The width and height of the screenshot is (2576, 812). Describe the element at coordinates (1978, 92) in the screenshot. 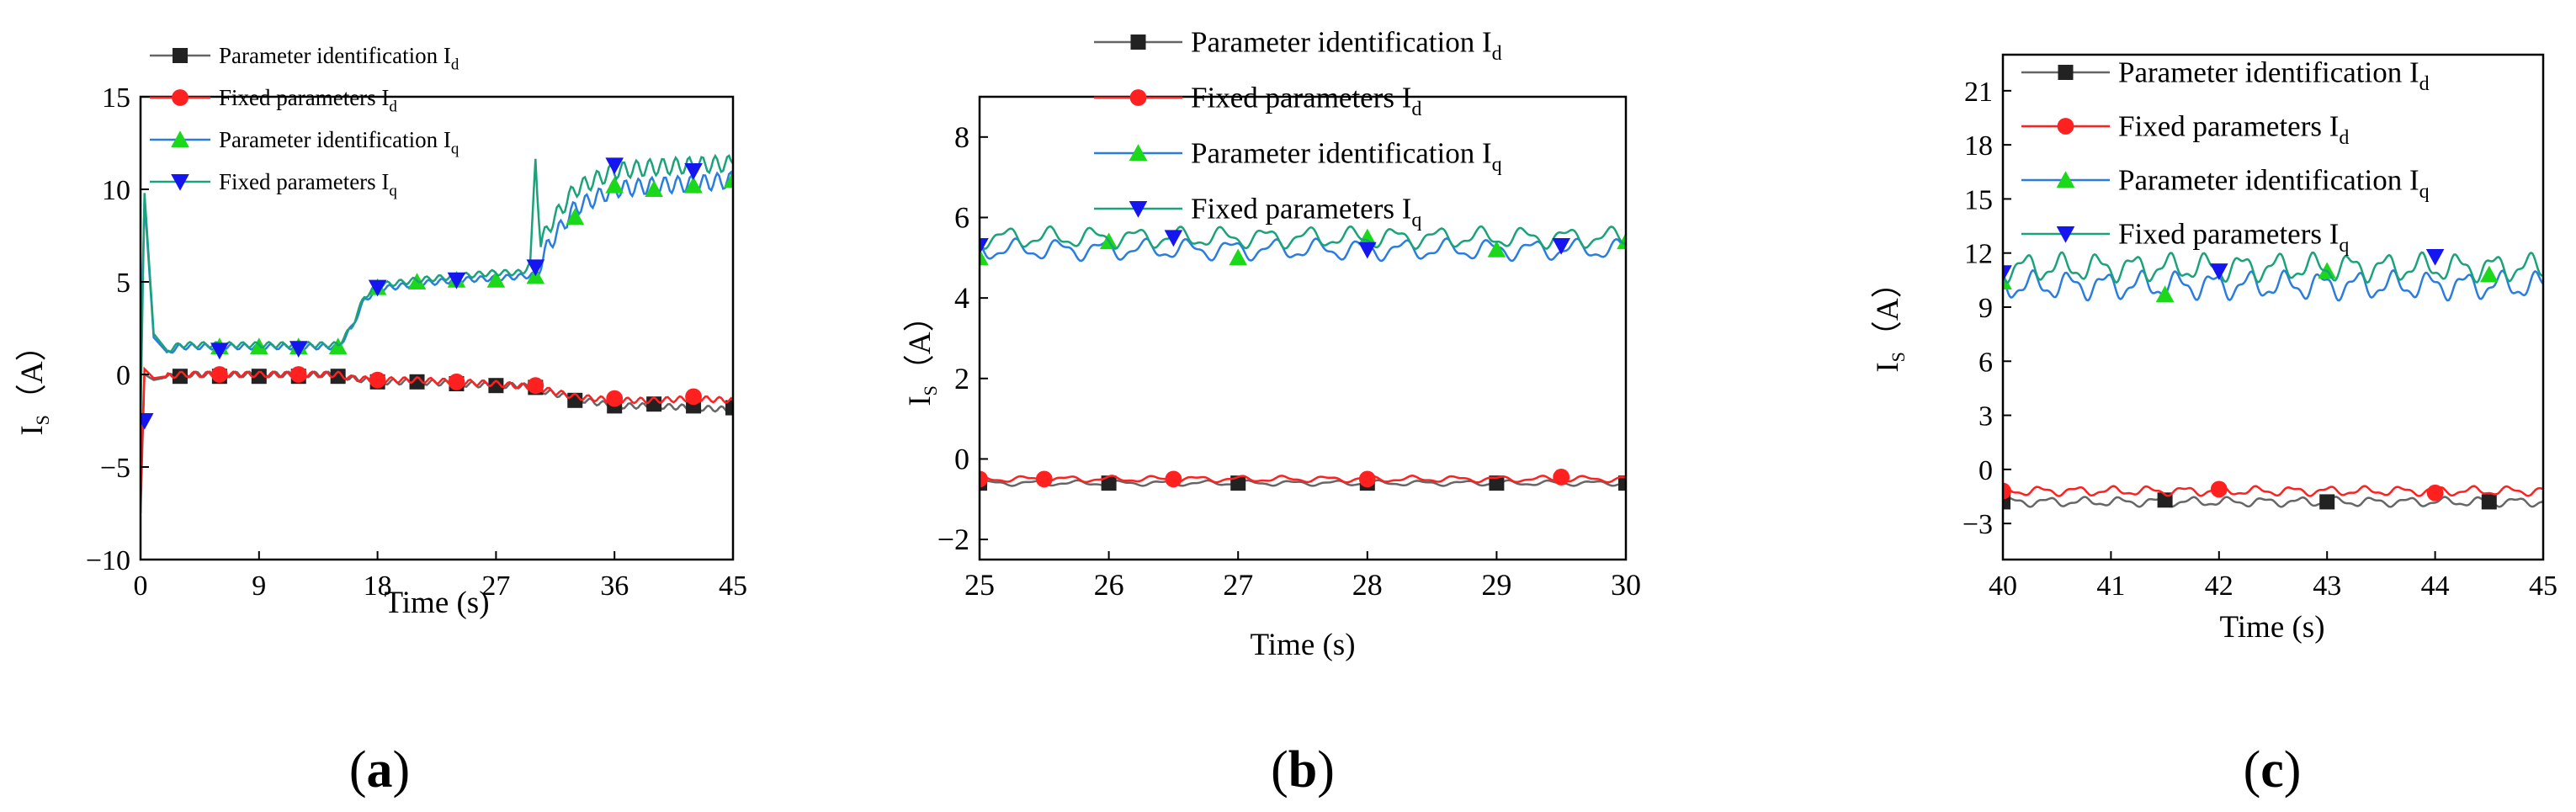

I see `y-tick-label: 21` at that location.